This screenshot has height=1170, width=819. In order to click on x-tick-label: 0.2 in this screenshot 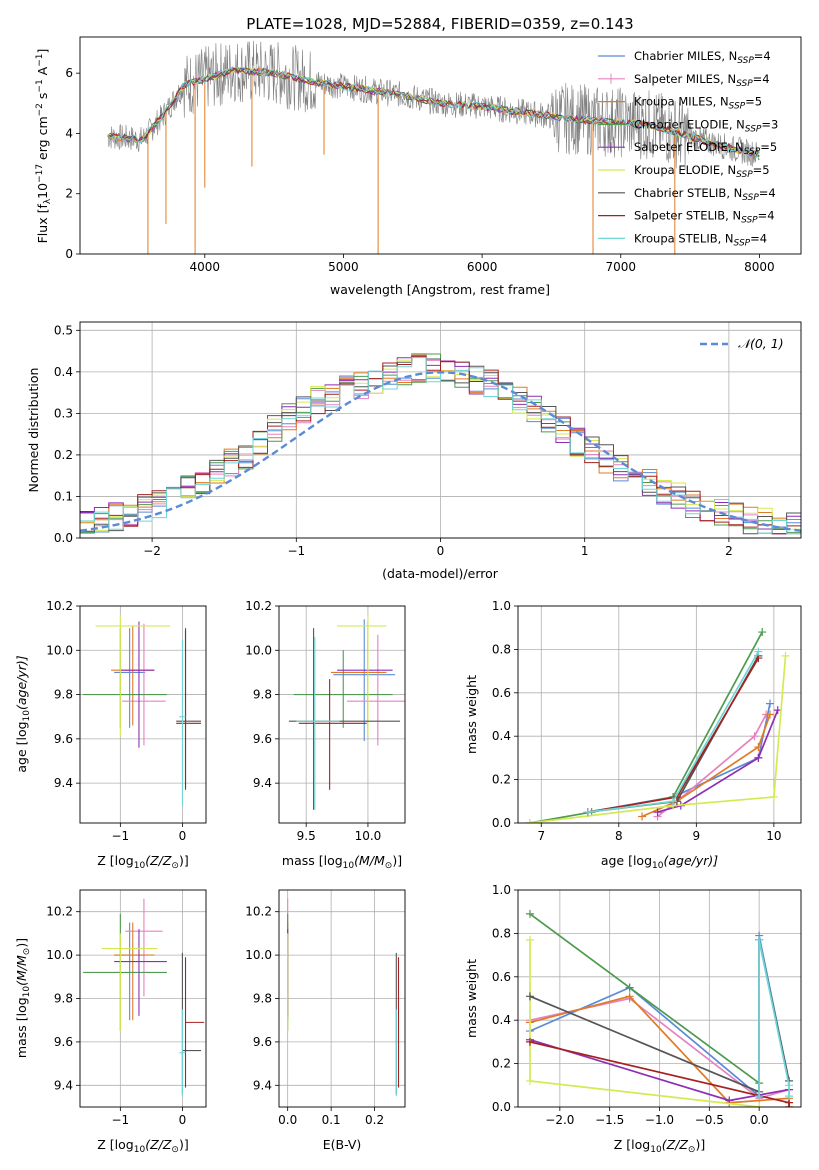, I will do `click(374, 1120)`.